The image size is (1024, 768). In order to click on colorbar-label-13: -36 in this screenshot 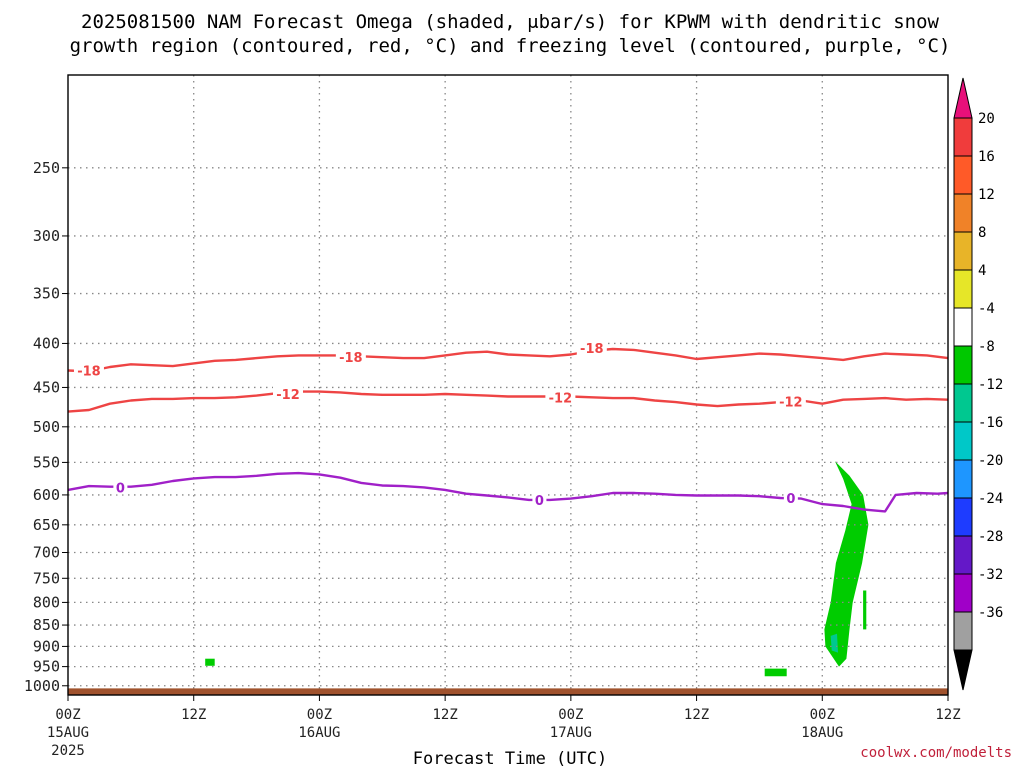, I will do `click(990, 613)`.